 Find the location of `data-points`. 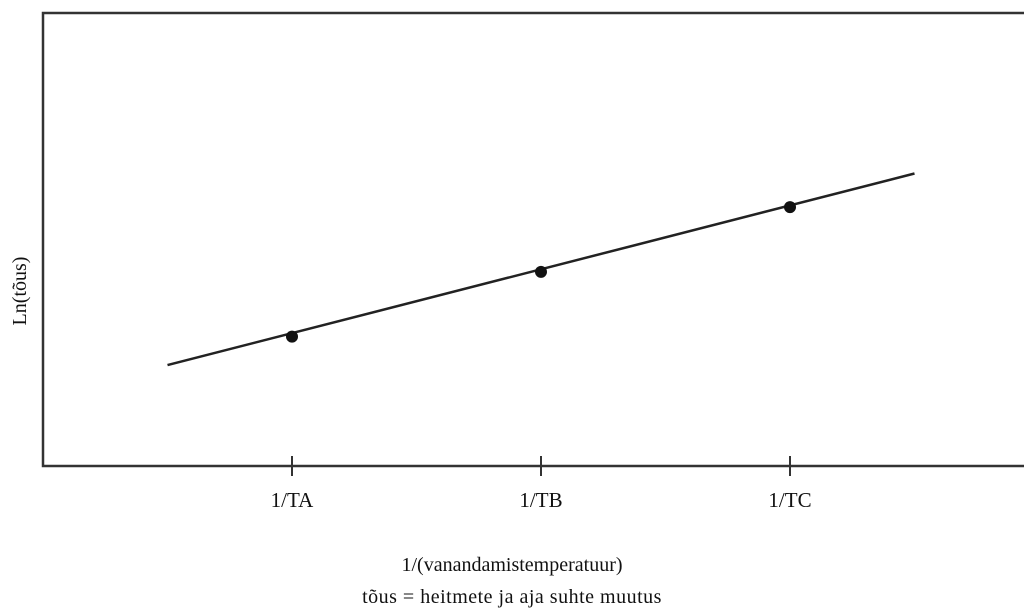

data-points is located at coordinates (541, 272).